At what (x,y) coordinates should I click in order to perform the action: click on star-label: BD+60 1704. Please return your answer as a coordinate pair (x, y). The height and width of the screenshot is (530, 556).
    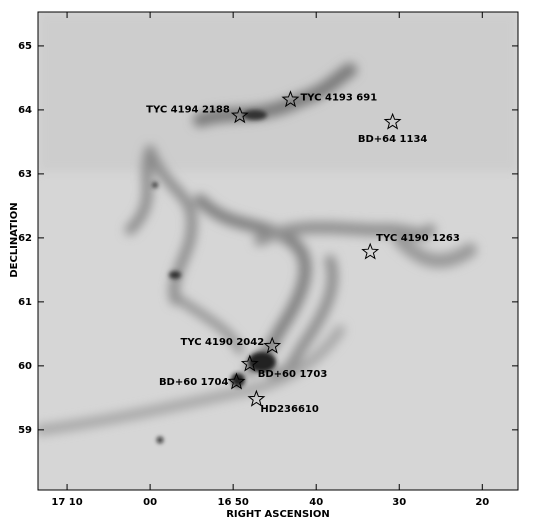
    Looking at the image, I should click on (194, 382).